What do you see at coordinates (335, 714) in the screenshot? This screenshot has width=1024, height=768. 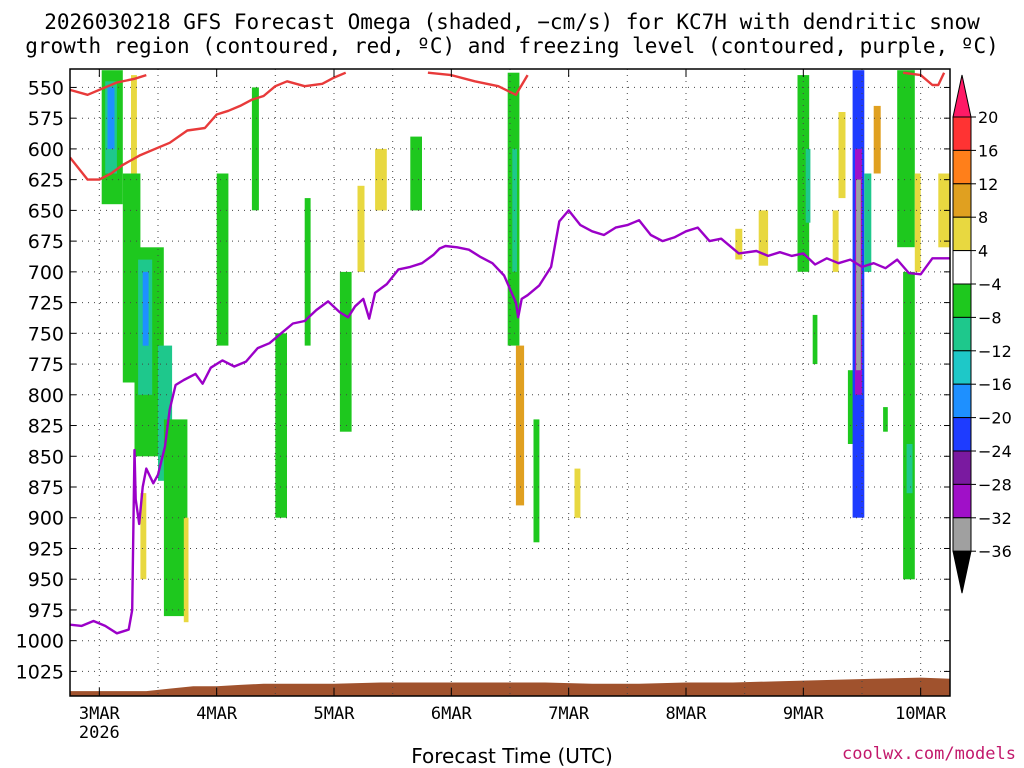 I see `x-tick-label: 5MAR` at bounding box center [335, 714].